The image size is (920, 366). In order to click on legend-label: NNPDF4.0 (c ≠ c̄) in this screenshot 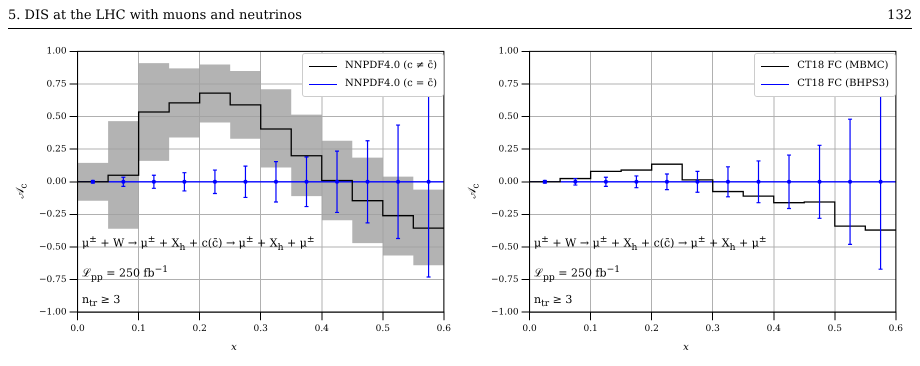, I will do `click(390, 66)`.